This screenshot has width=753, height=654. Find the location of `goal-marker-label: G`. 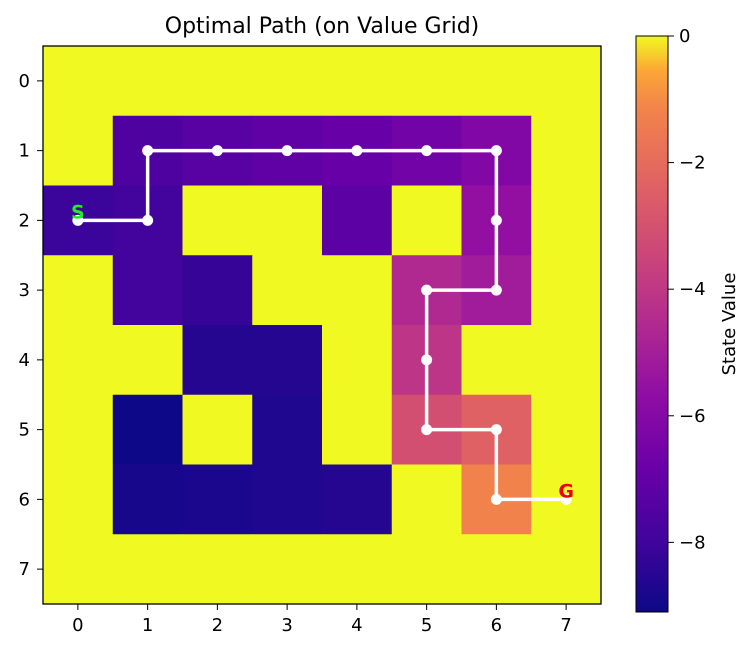

goal-marker-label: G is located at coordinates (566, 491).